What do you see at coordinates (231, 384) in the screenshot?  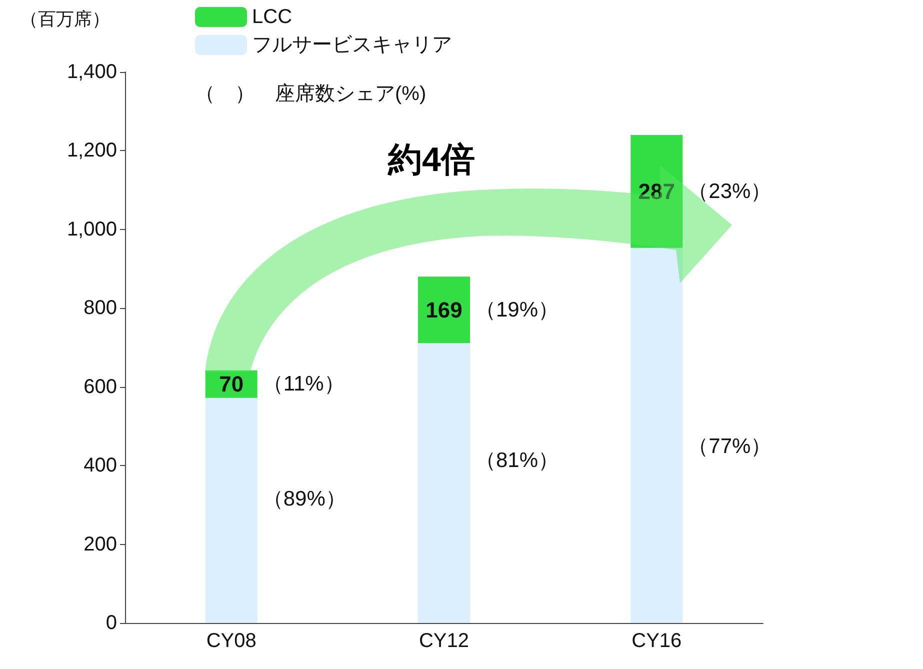 I see `data-label: 70` at bounding box center [231, 384].